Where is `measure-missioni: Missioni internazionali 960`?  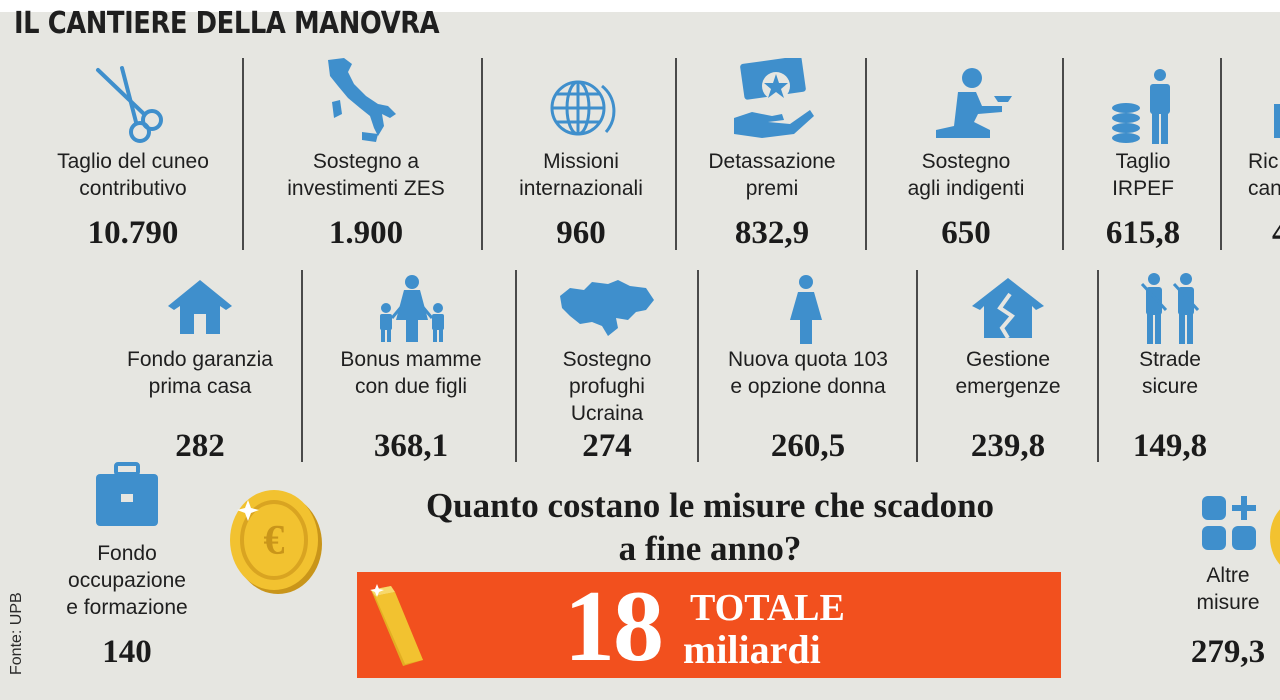 measure-missioni: Missioni internazionali 960 is located at coordinates (581, 160).